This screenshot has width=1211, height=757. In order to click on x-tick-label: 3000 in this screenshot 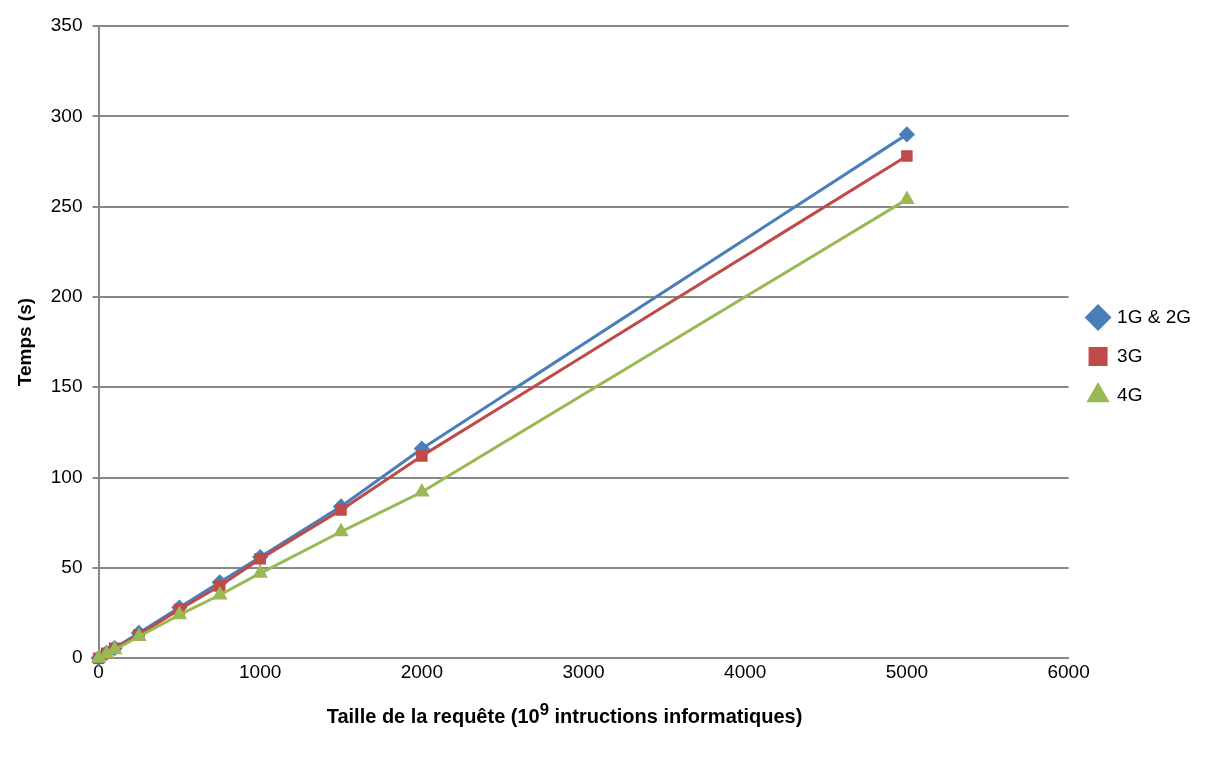, I will do `click(583, 671)`.